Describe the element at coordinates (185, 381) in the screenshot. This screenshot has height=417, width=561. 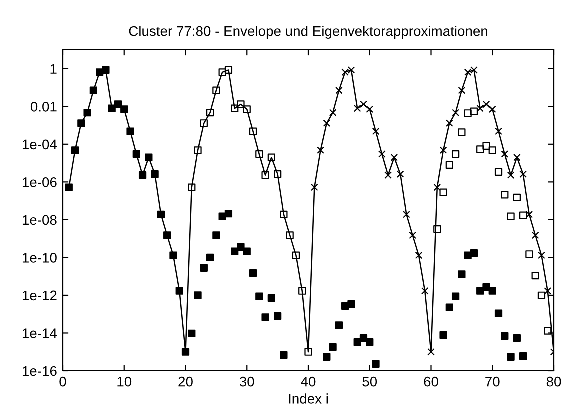
I see `x-tick-label: 20` at that location.